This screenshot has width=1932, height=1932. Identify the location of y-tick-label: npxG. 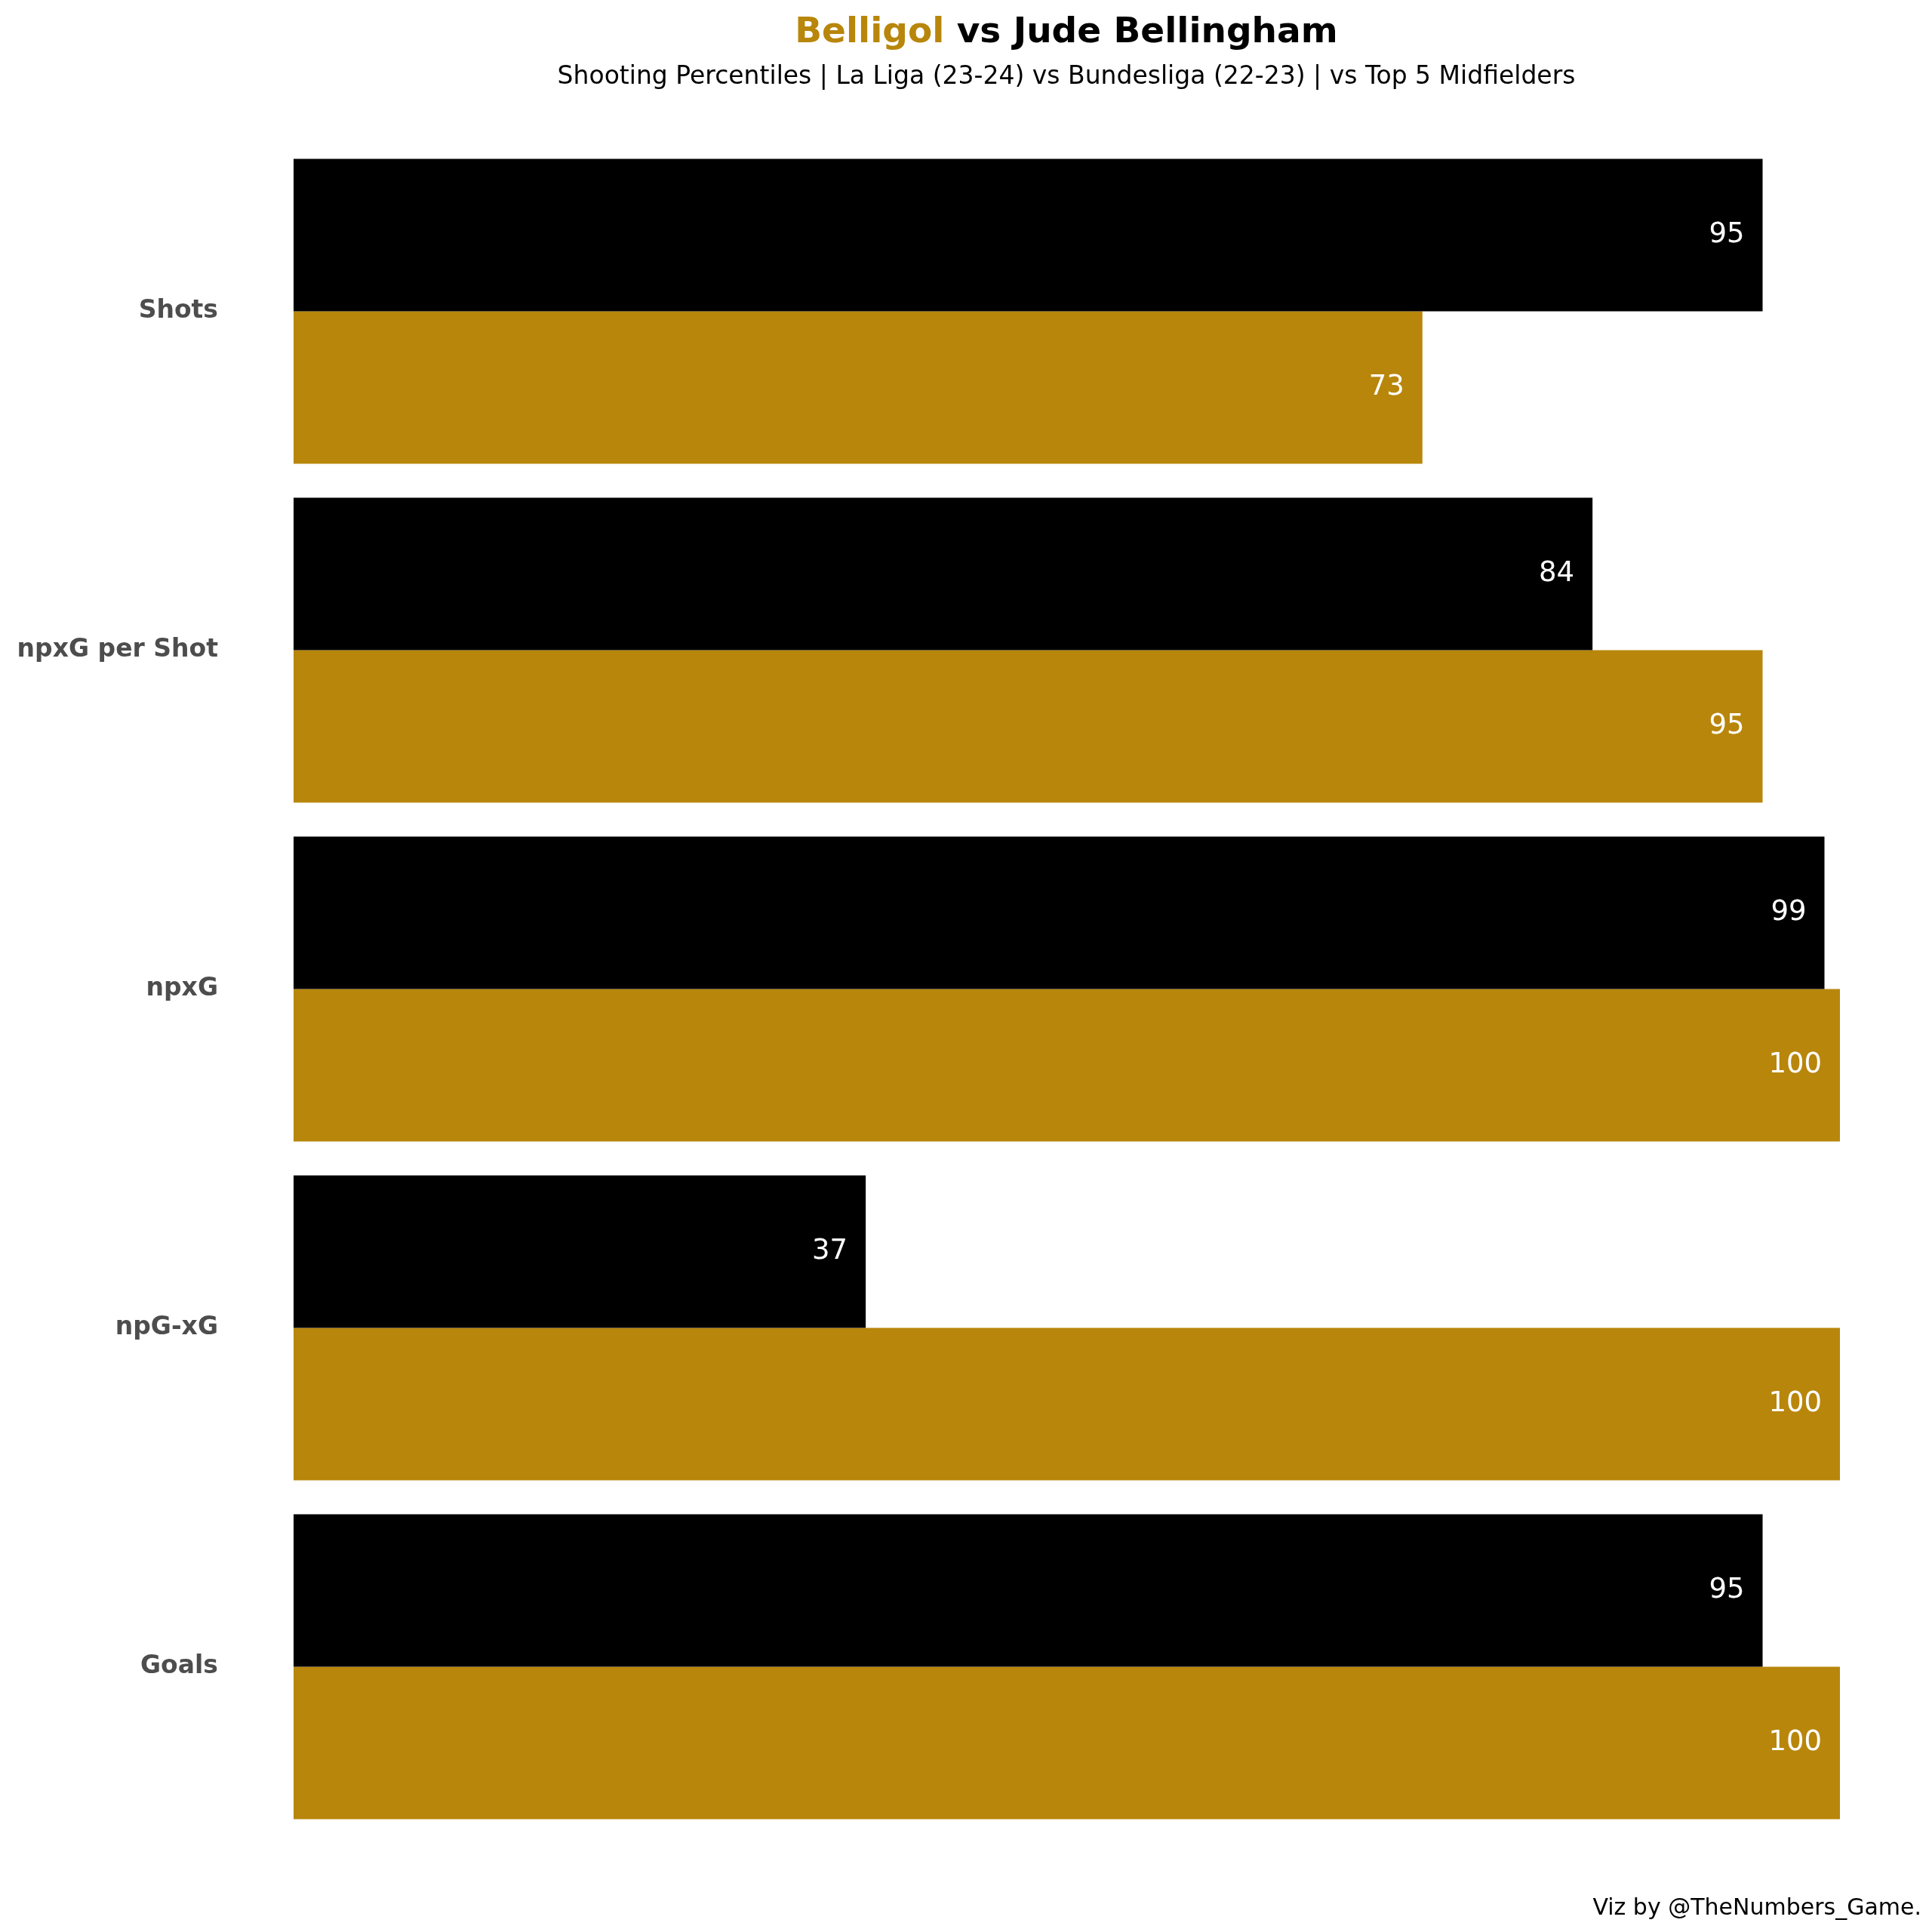
(182, 987).